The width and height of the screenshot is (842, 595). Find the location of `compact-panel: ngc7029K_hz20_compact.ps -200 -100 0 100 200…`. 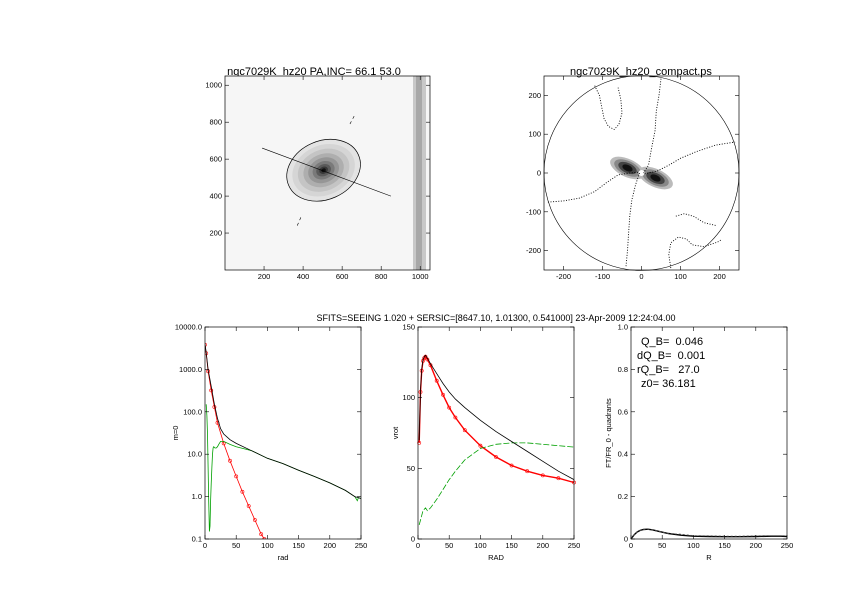

compact-panel: ngc7029K_hz20_compact.ps -200 -100 0 100 200… is located at coordinates (633, 173).